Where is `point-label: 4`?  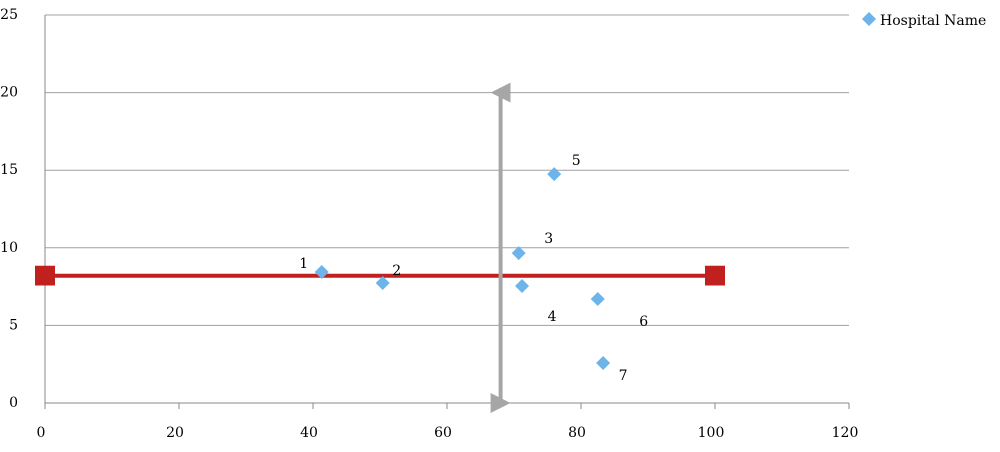 point-label: 4 is located at coordinates (552, 317).